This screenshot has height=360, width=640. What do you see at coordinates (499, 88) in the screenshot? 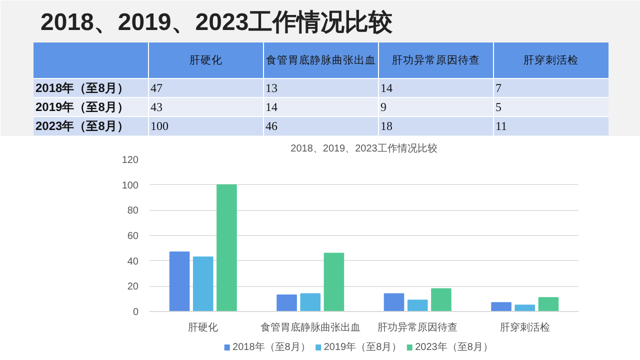
I see `data-label: 7` at bounding box center [499, 88].